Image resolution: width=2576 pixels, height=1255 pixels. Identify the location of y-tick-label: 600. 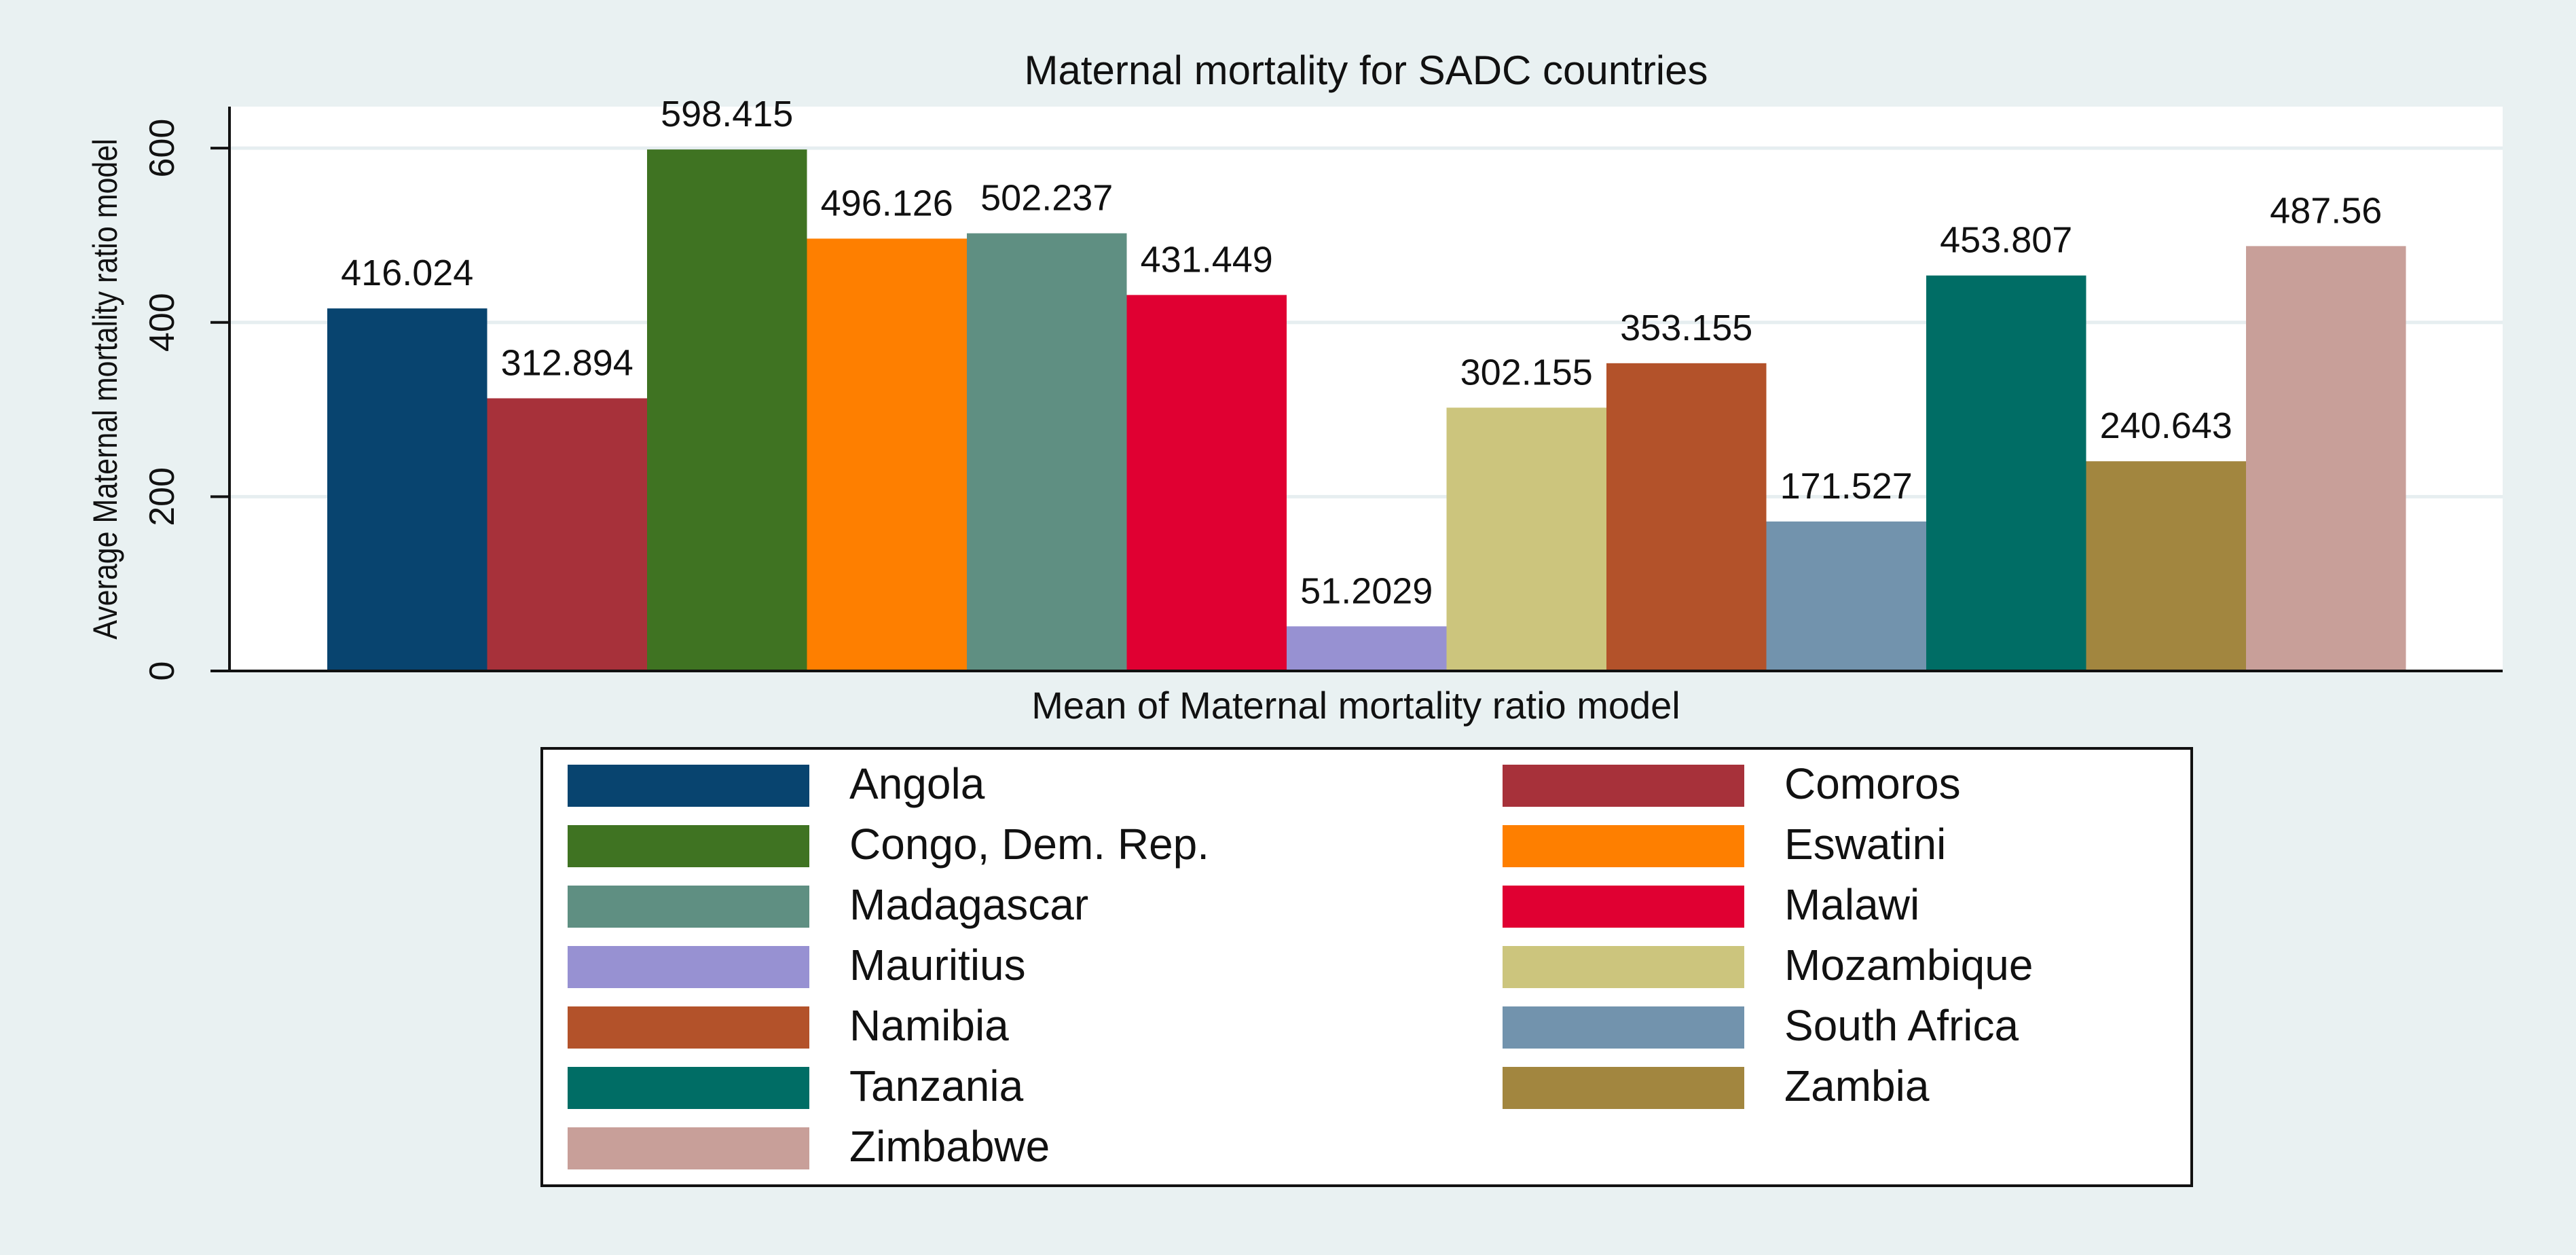
(162, 148).